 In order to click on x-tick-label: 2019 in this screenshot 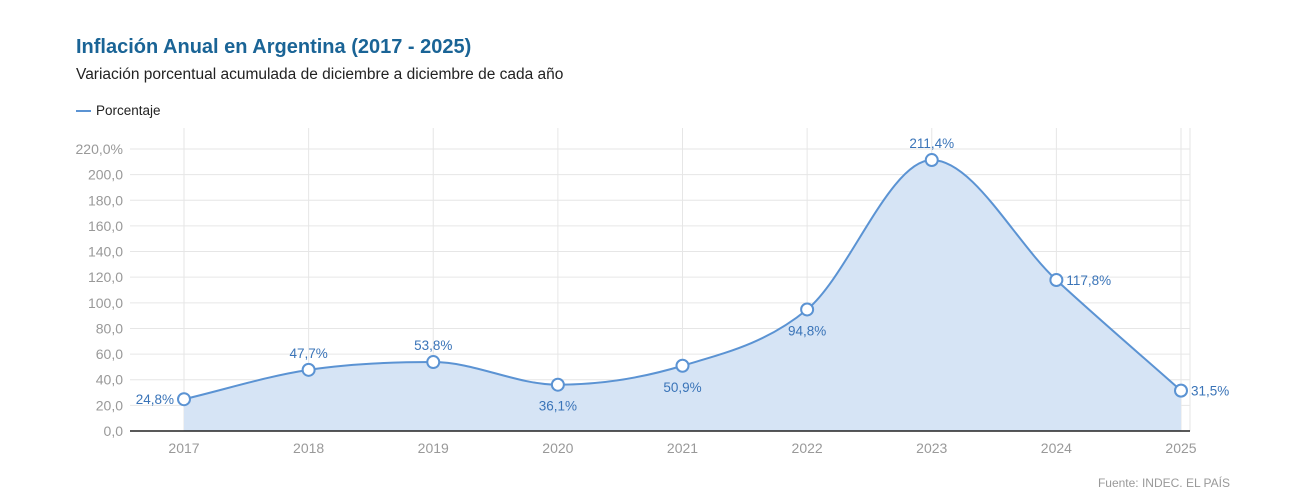, I will do `click(433, 448)`.